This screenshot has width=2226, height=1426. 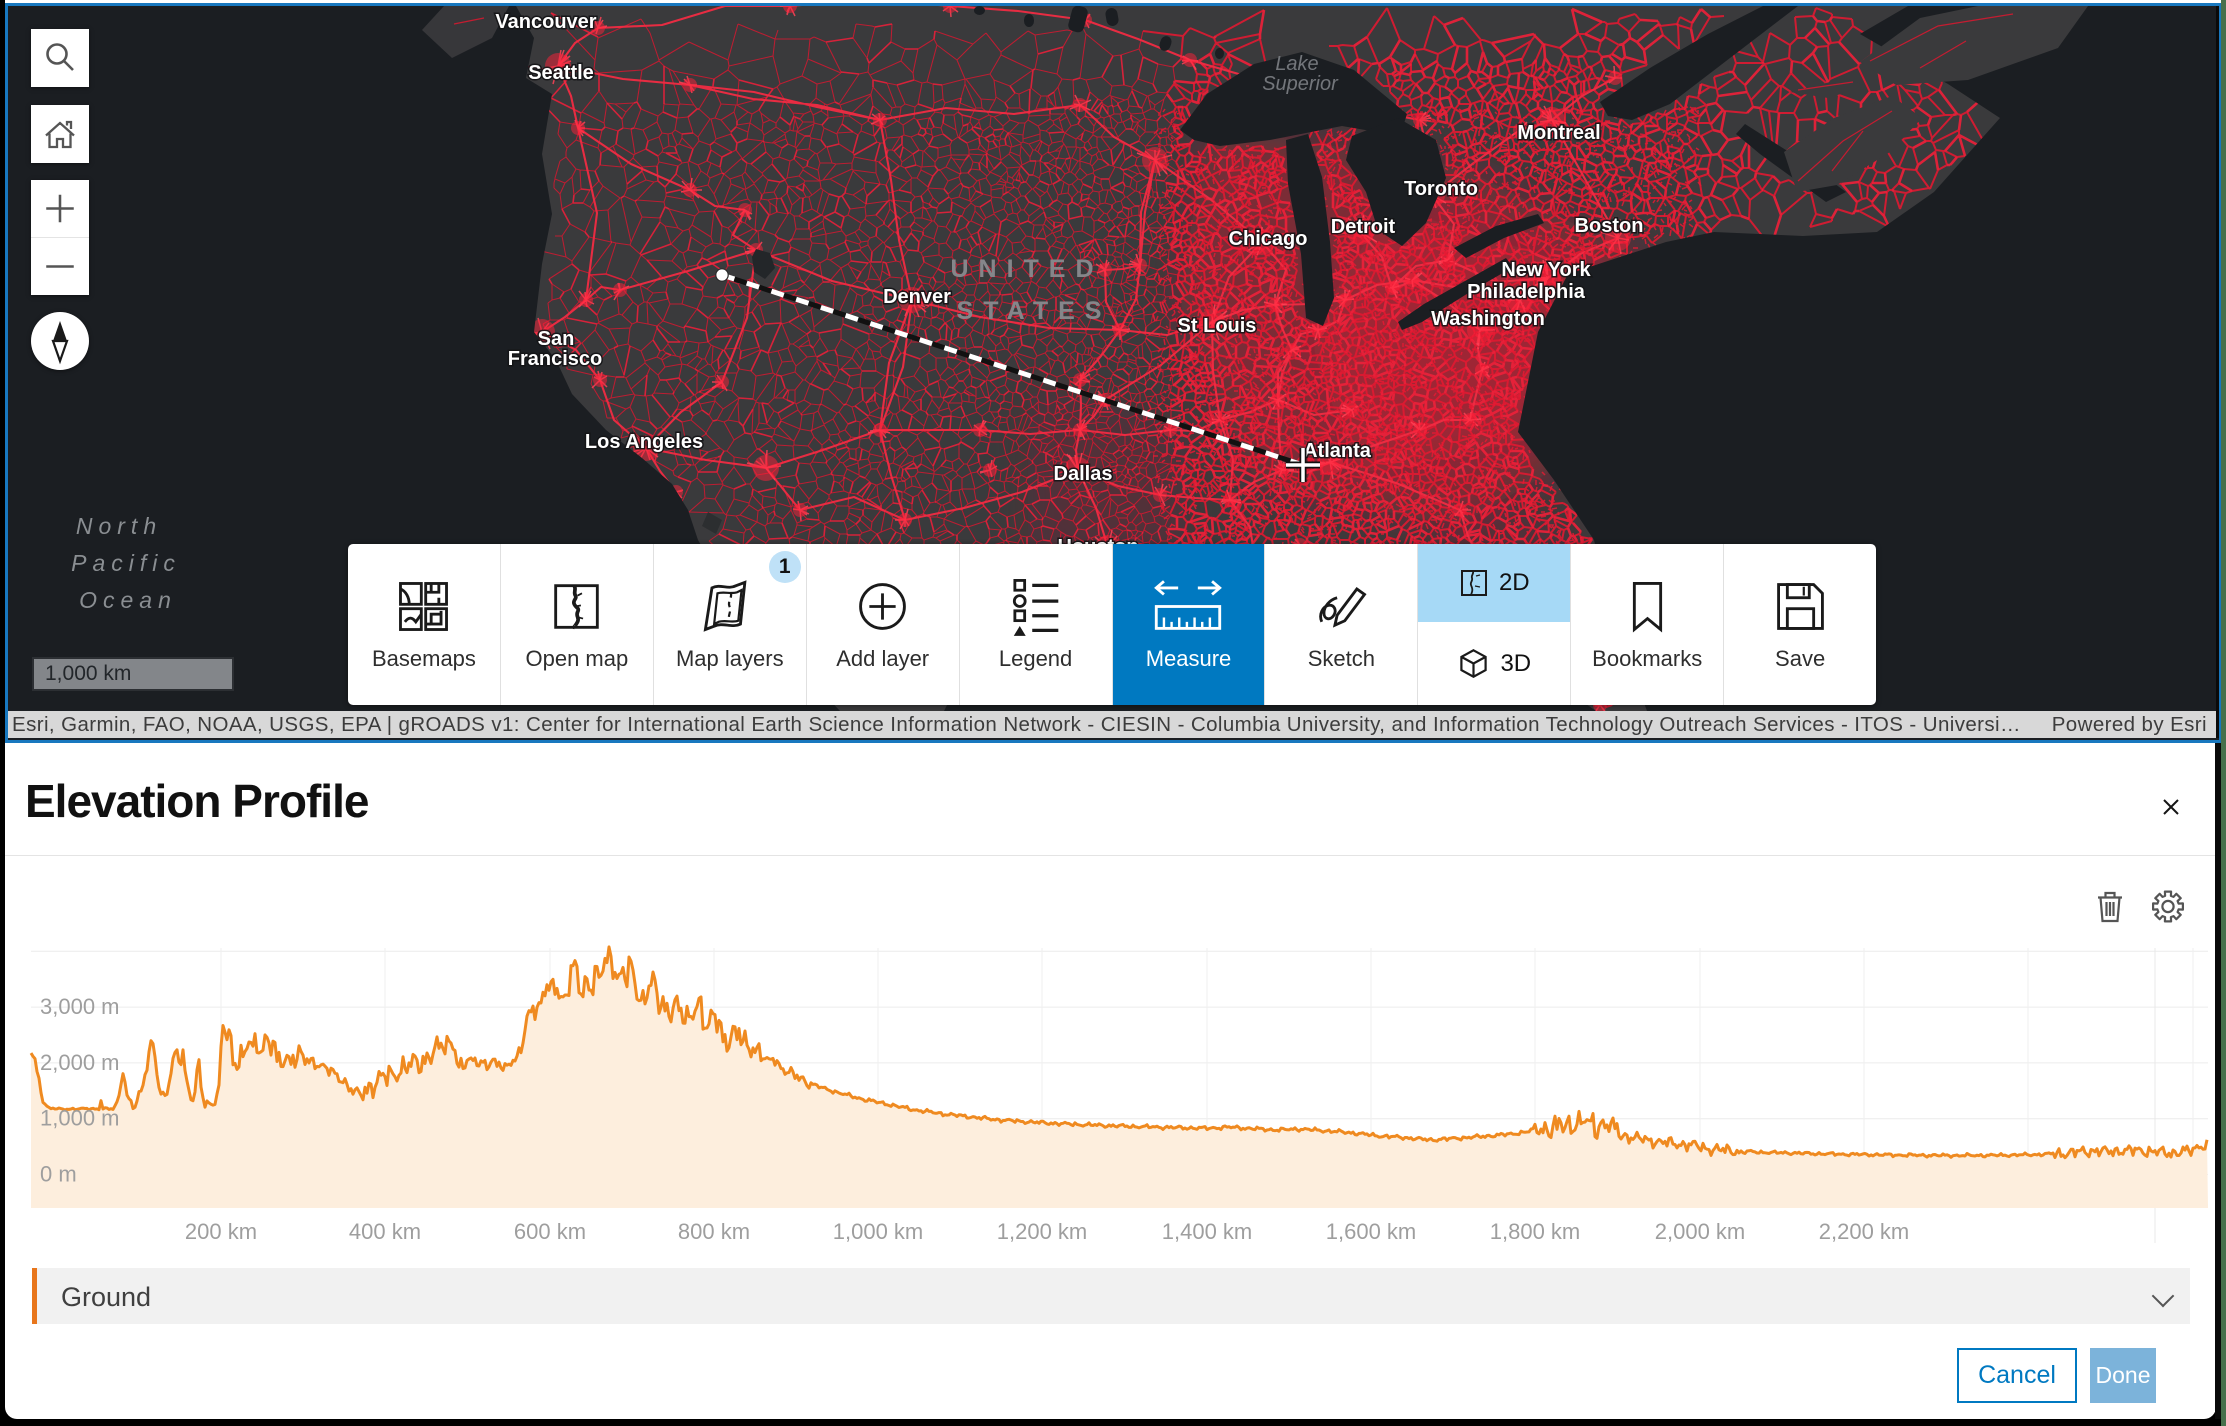 I want to click on svg-text: Seattle, so click(x=561, y=73).